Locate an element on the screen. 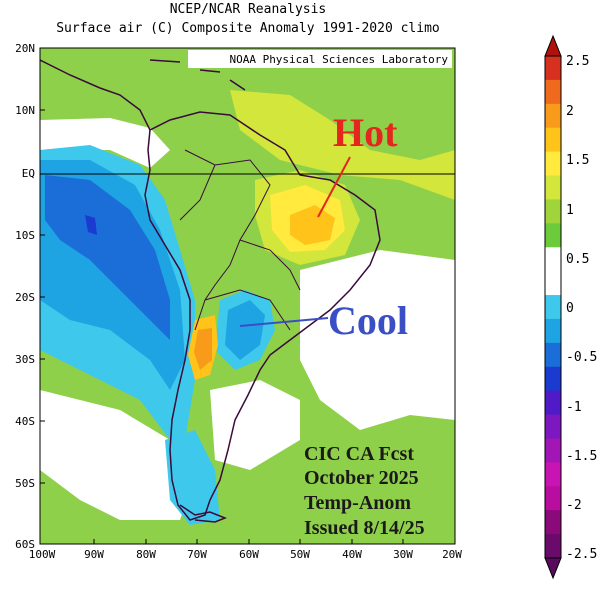 Image resolution: width=607 pixels, height=589 pixels. country-borders is located at coordinates (240, 240).